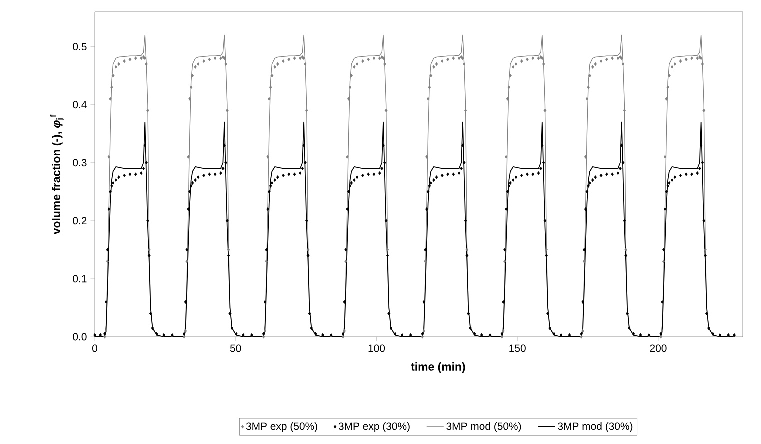 The image size is (761, 444). I want to click on x-tick-label: 200, so click(658, 348).